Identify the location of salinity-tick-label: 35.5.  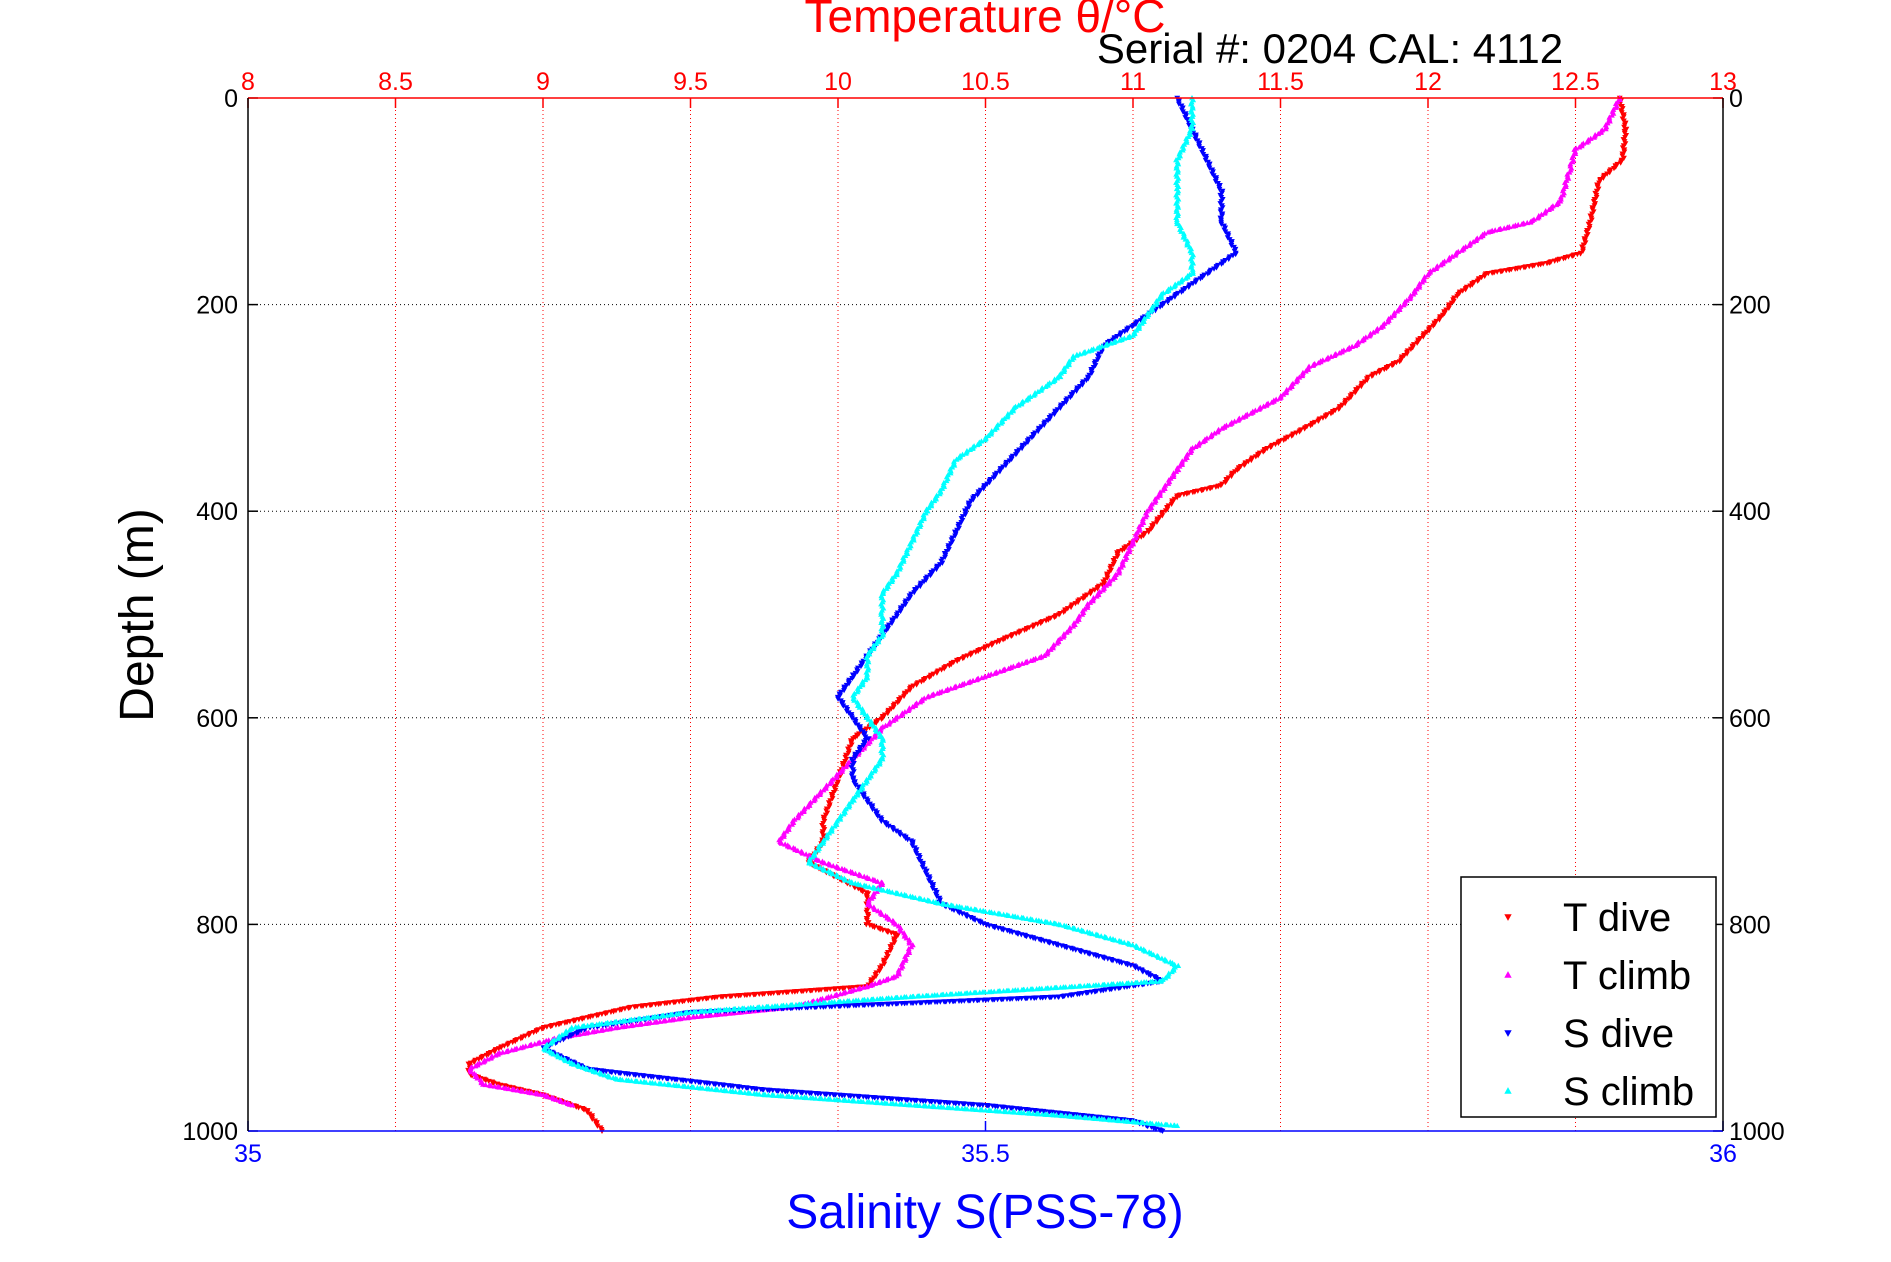
(985, 1154).